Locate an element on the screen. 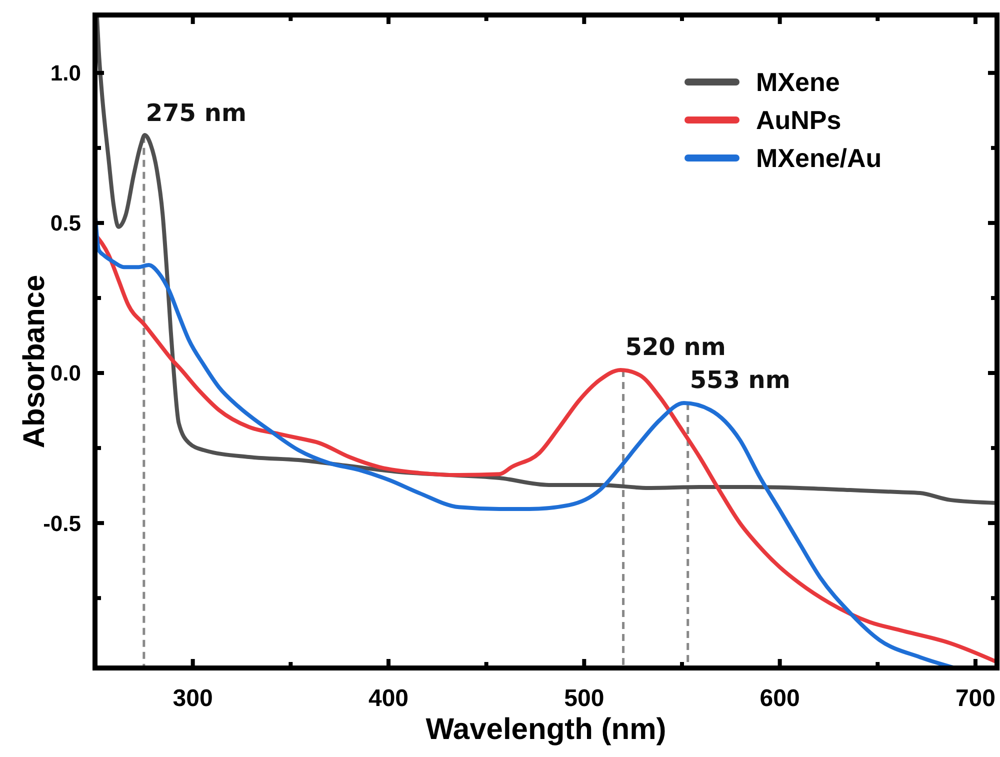 The width and height of the screenshot is (1000, 757). x-tick-label: 400 is located at coordinates (388, 698).